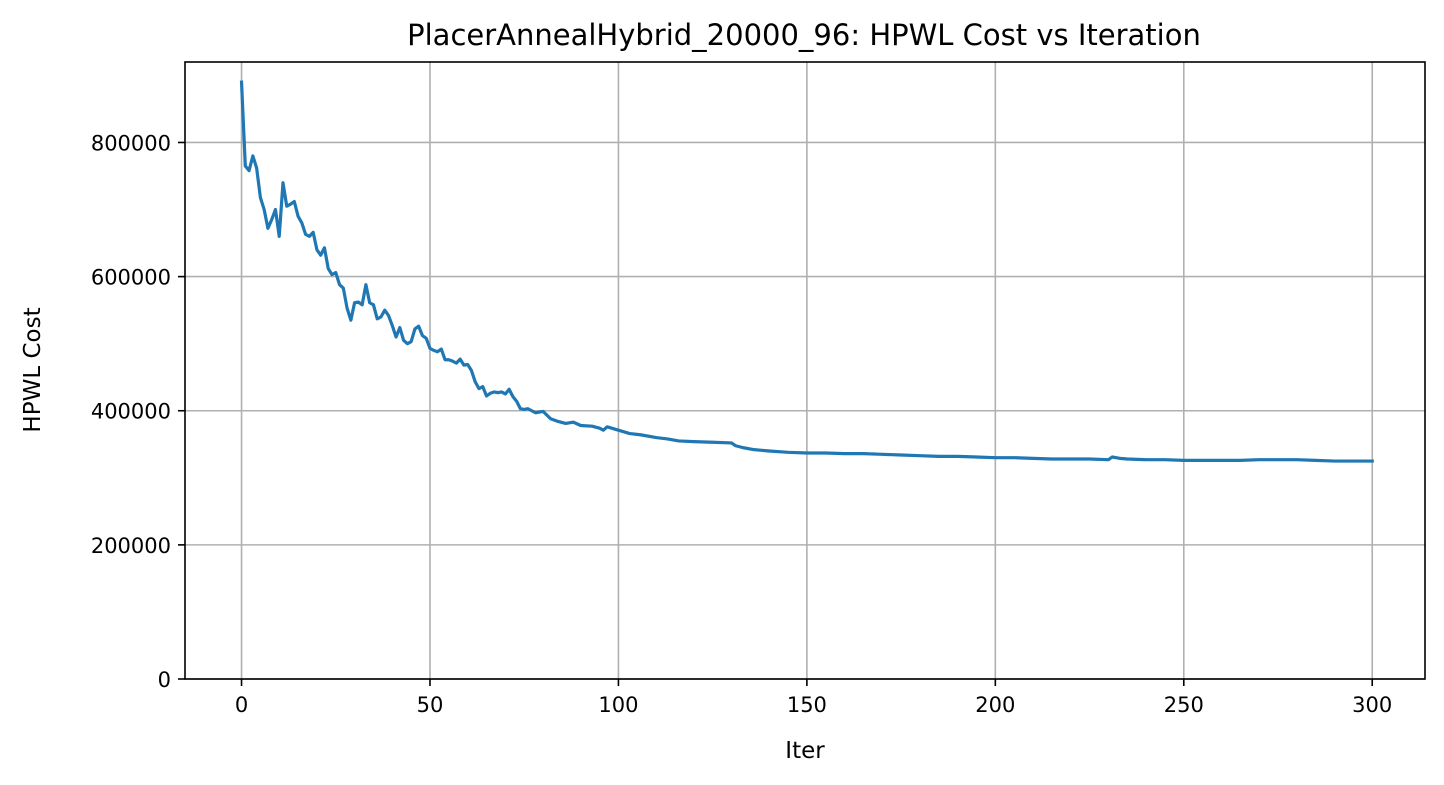 The image size is (1444, 785). I want to click on y-axis-label: HPWL Cost, so click(33, 369).